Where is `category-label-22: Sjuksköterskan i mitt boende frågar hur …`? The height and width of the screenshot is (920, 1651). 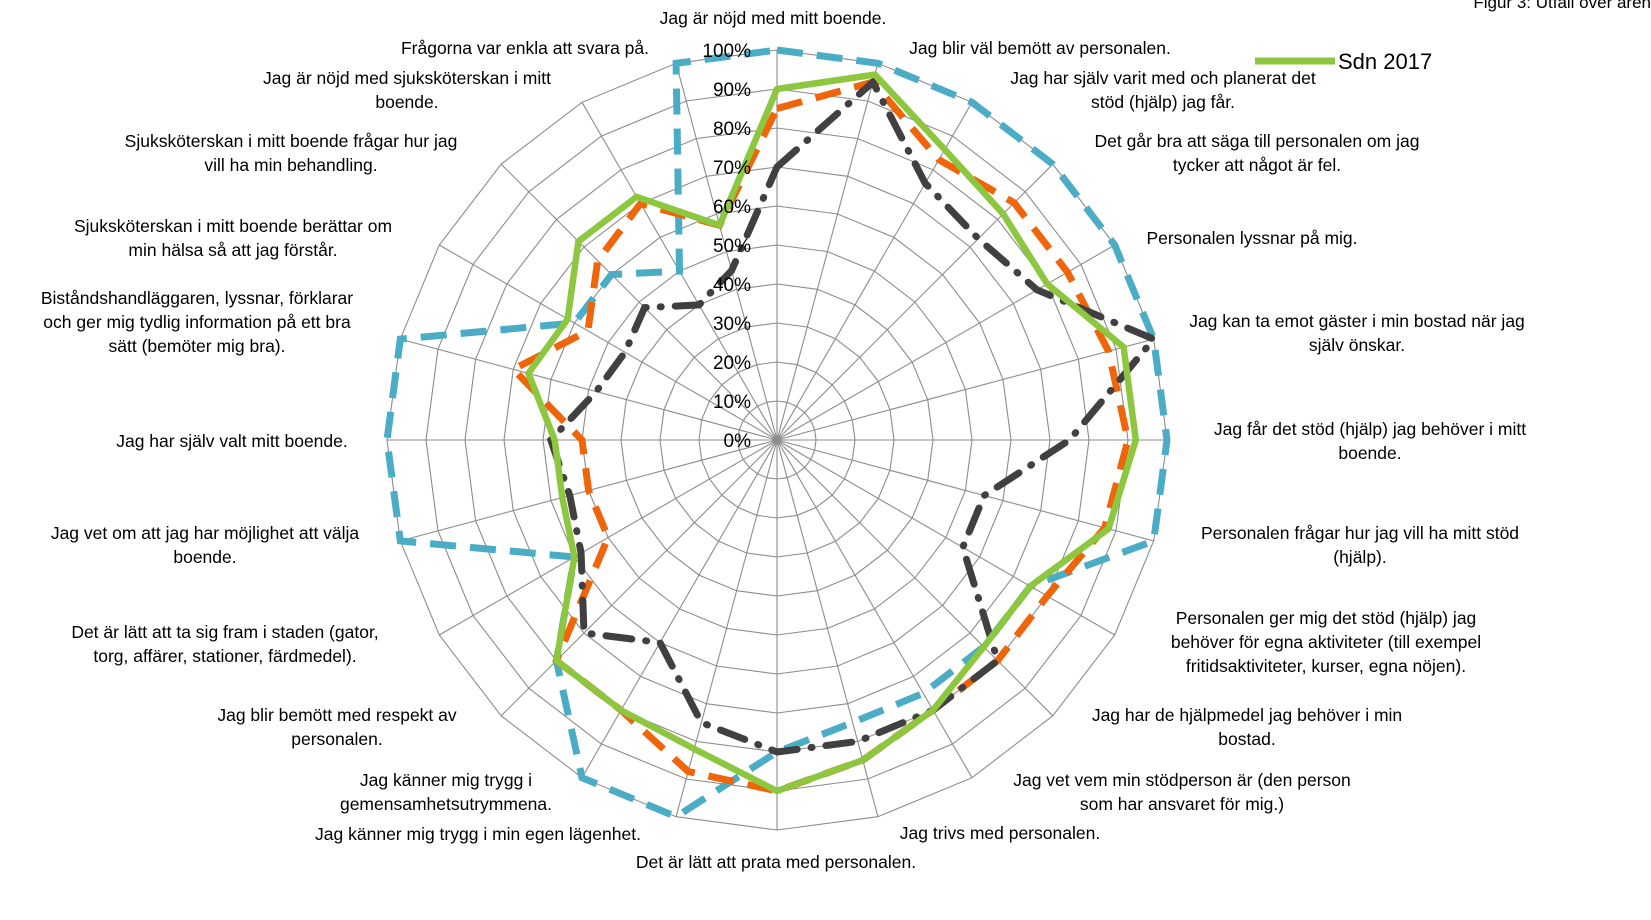 category-label-22: Sjuksköterskan i mitt boende frågar hur … is located at coordinates (291, 153).